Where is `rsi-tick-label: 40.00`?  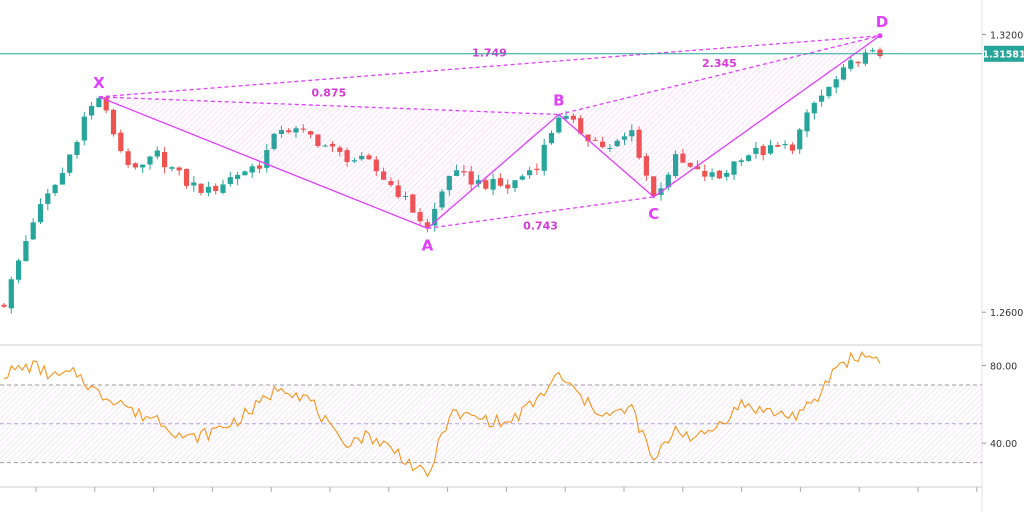
rsi-tick-label: 40.00 is located at coordinates (1003, 444).